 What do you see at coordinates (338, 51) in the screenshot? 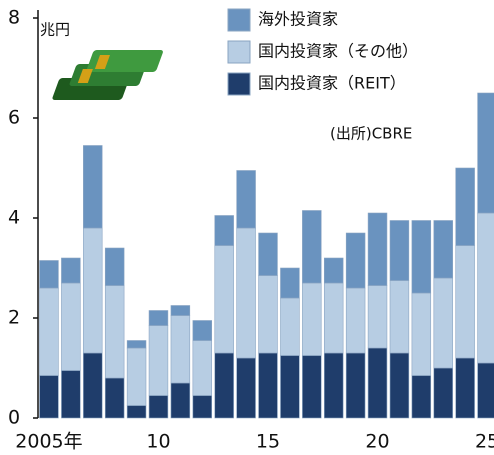
I see `legend-label: 国内投資家（その他）` at bounding box center [338, 51].